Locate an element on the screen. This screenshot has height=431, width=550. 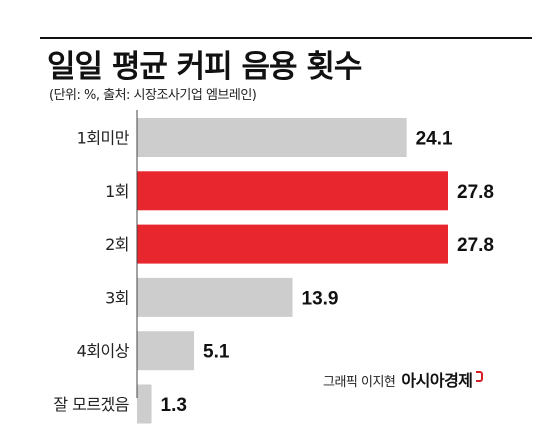
value-label-1: 24.1 is located at coordinates (434, 139).